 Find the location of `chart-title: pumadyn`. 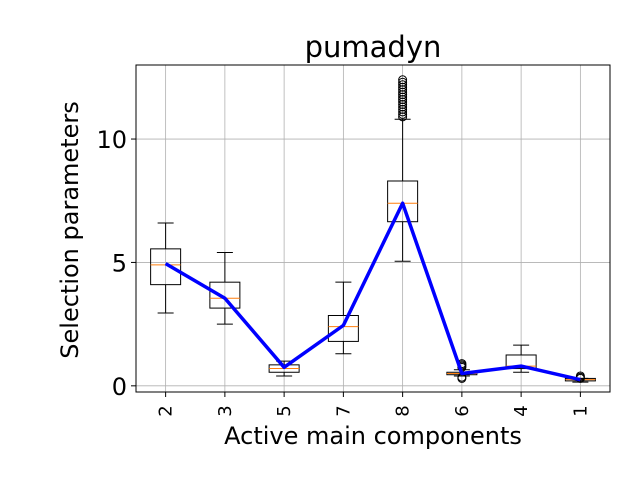

chart-title: pumadyn is located at coordinates (373, 47).